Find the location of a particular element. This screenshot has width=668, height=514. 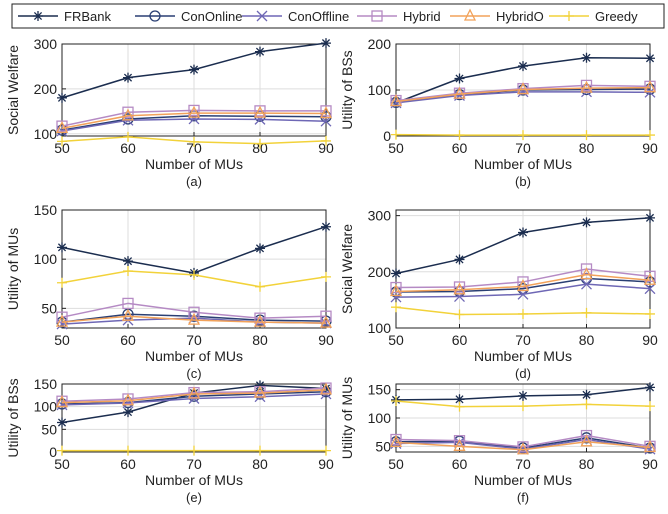

panel-d-ytick-label-300: 300 is located at coordinates (380, 216).